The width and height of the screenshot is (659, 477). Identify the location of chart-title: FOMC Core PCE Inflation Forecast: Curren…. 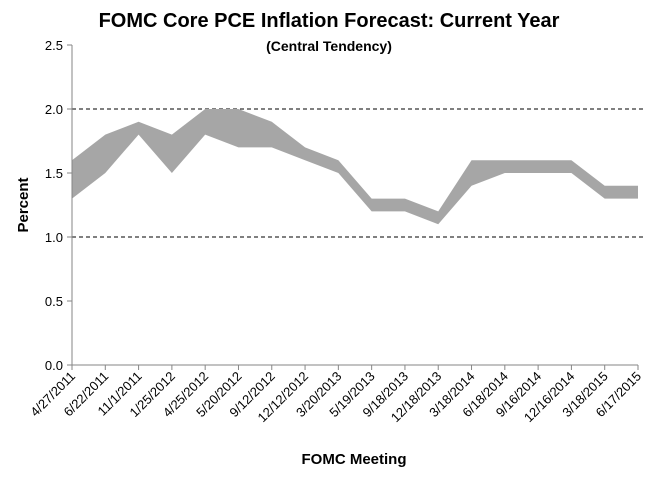
(329, 21).